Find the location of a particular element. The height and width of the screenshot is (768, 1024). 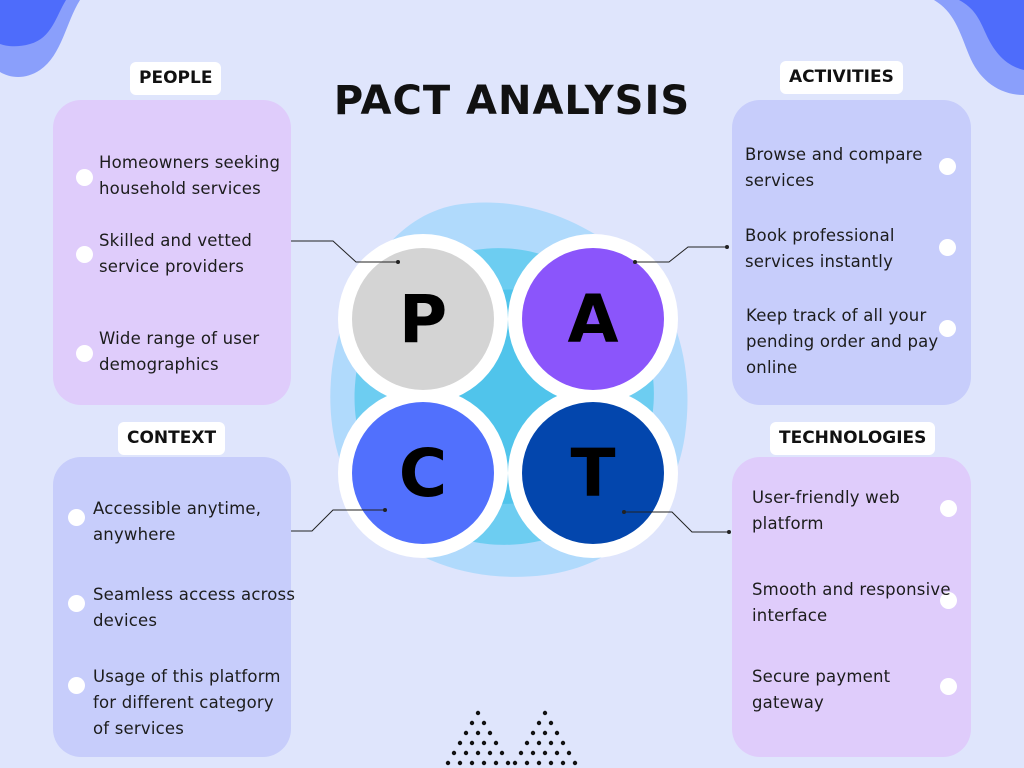

activities-item-1: Browse and compare services is located at coordinates (834, 167).